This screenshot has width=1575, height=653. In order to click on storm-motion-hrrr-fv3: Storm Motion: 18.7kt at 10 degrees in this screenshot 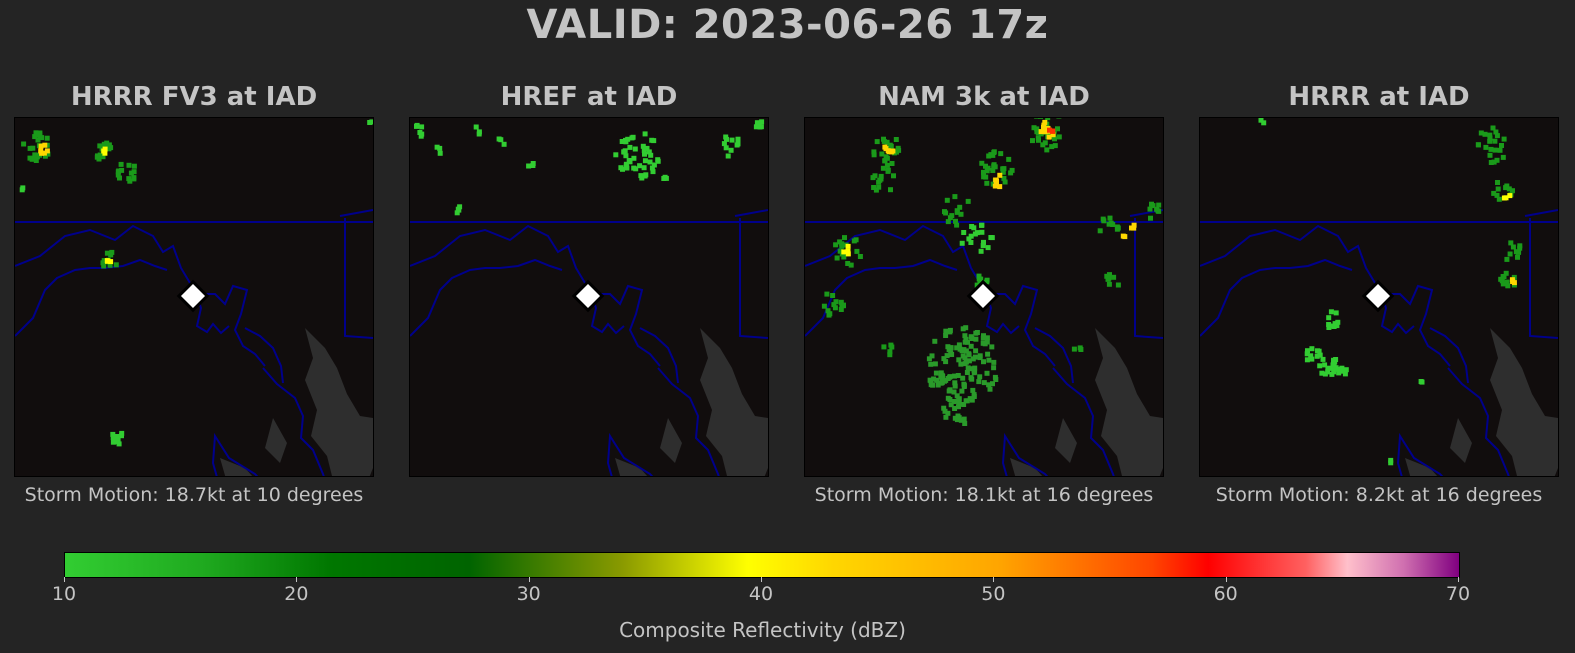, I will do `click(194, 495)`.